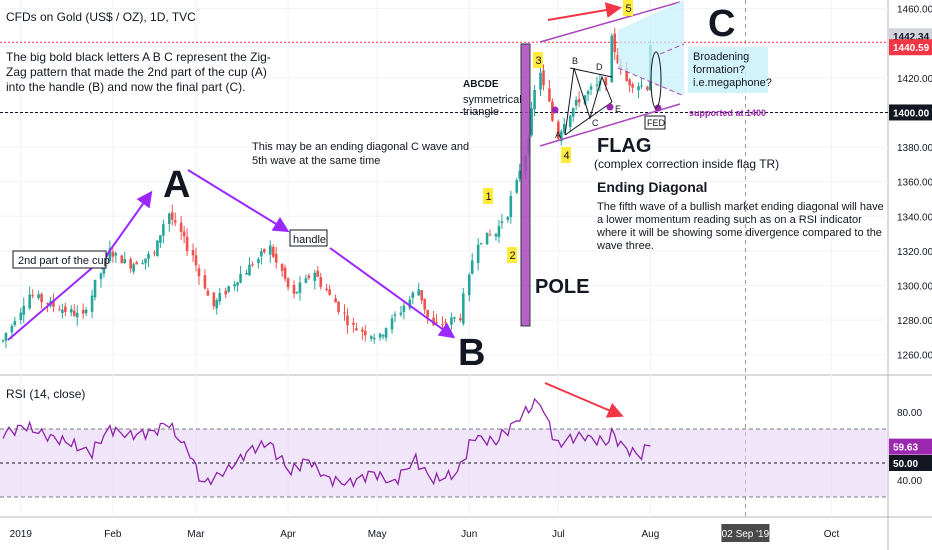 The image size is (932, 550). I want to click on time-tick-label: Apr, so click(288, 534).